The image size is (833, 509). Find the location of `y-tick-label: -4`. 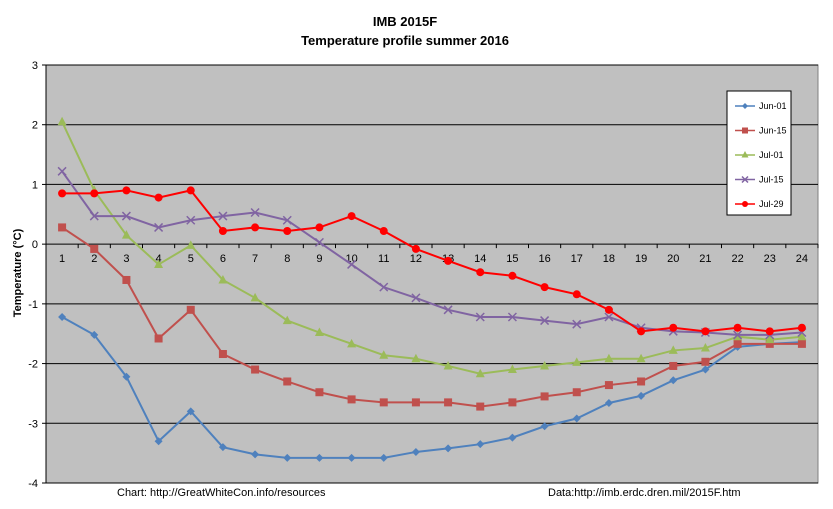

y-tick-label: -4 is located at coordinates (33, 484).